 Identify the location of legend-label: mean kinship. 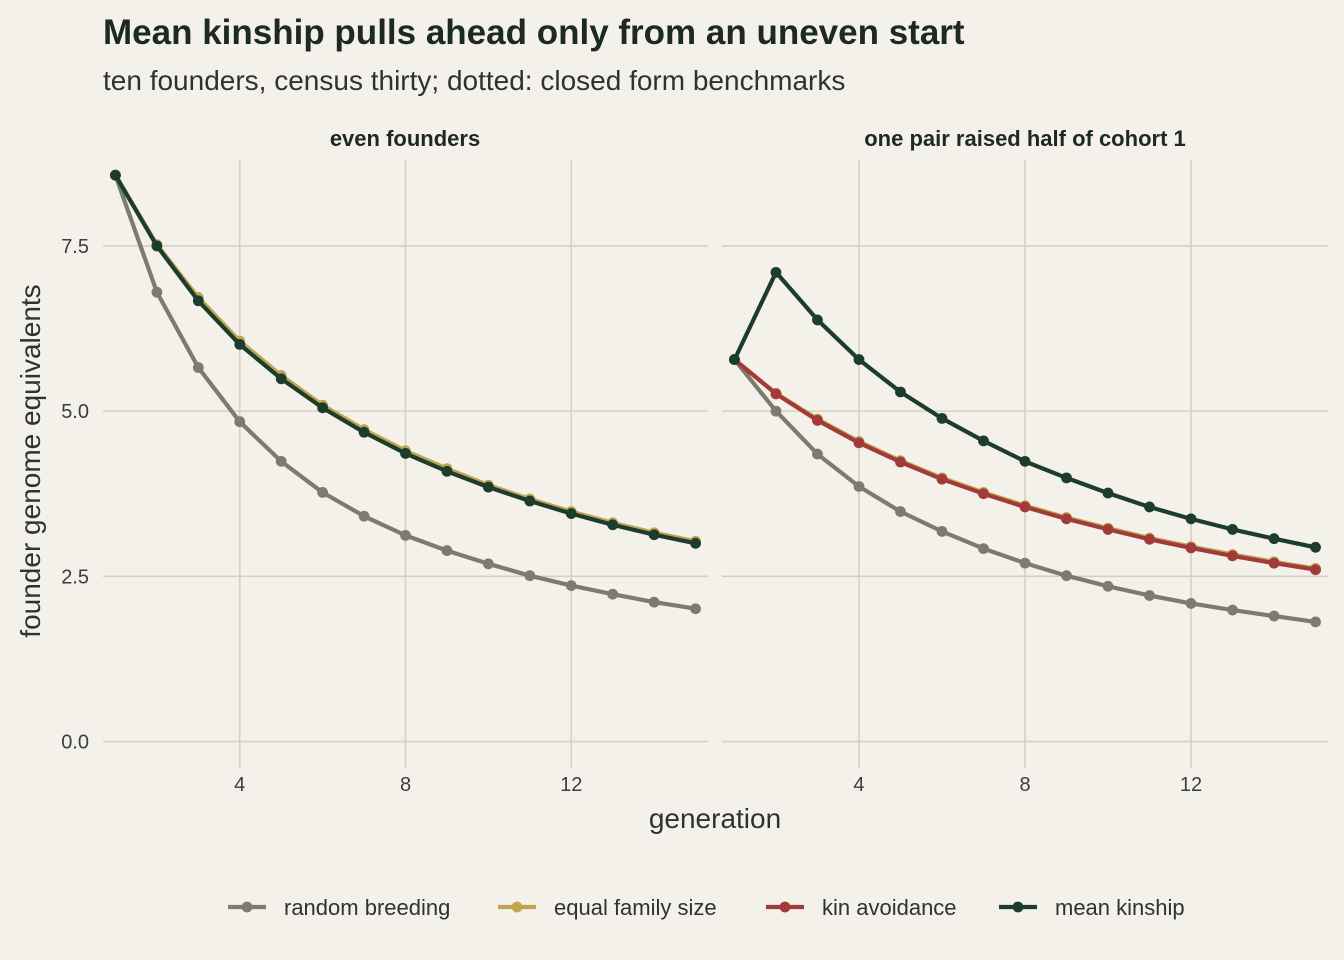
(1120, 907).